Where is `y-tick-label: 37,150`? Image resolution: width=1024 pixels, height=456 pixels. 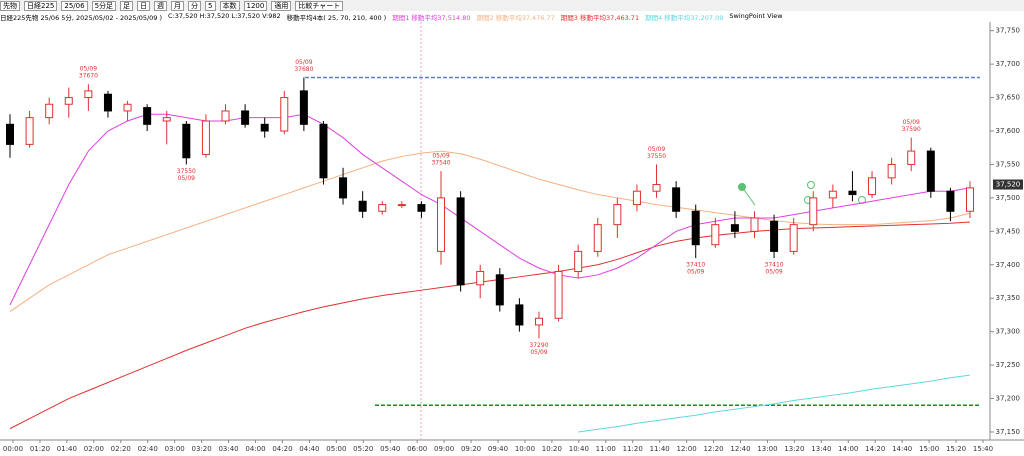 y-tick-label: 37,150 is located at coordinates (1008, 432).